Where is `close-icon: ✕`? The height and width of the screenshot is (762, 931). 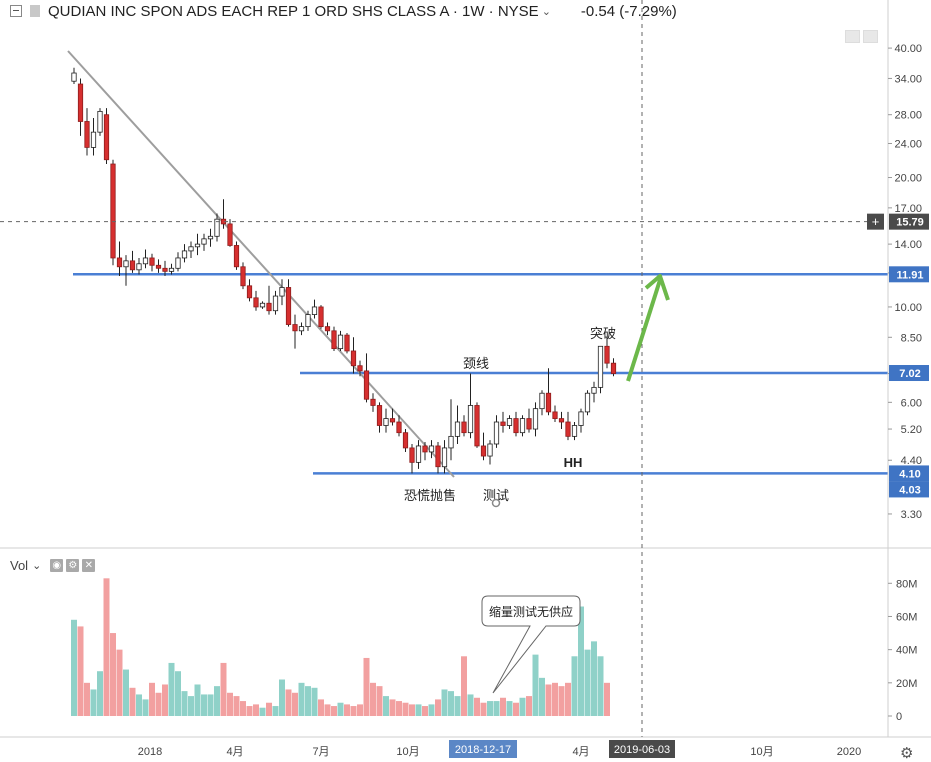 close-icon: ✕ is located at coordinates (89, 565).